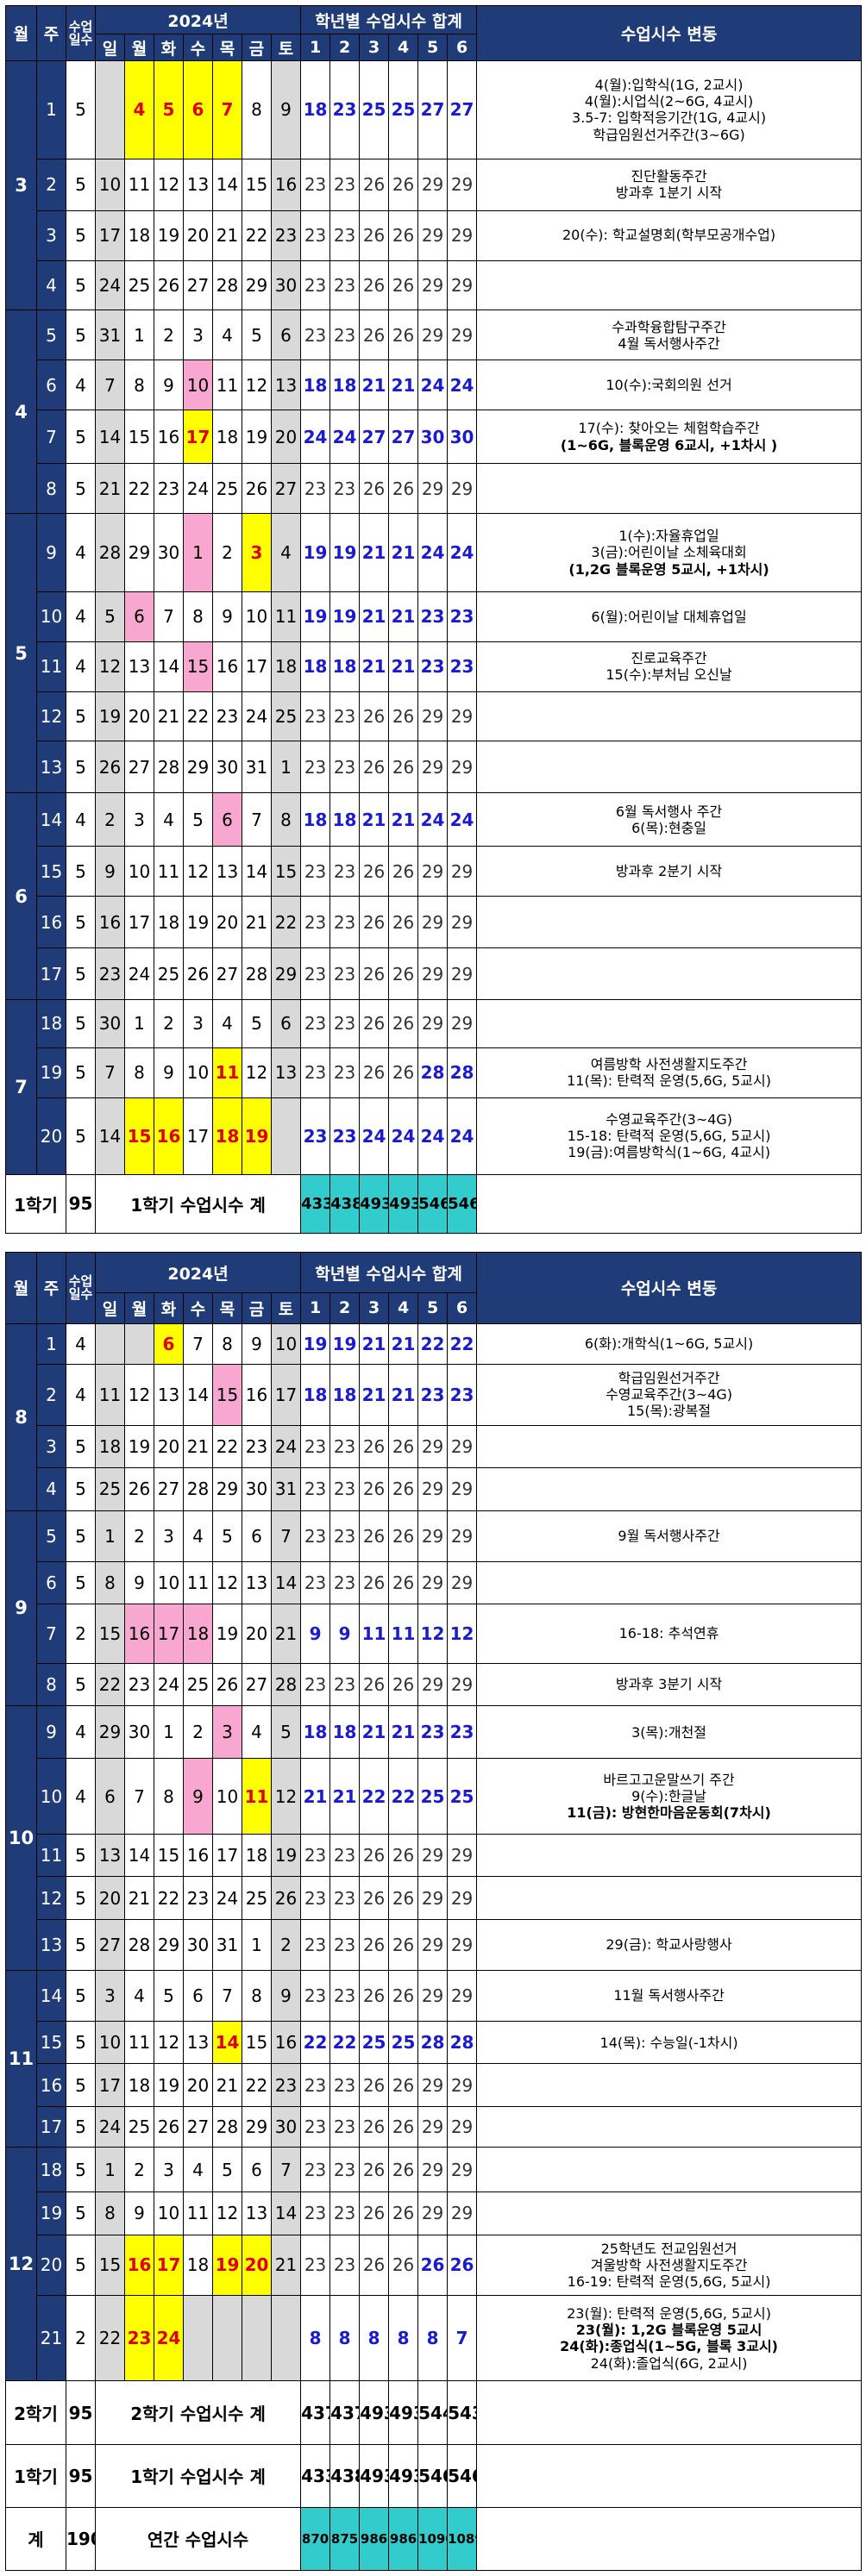 The height and width of the screenshot is (2576, 866). I want to click on header-days-count: 수업일수, so click(81, 1288).